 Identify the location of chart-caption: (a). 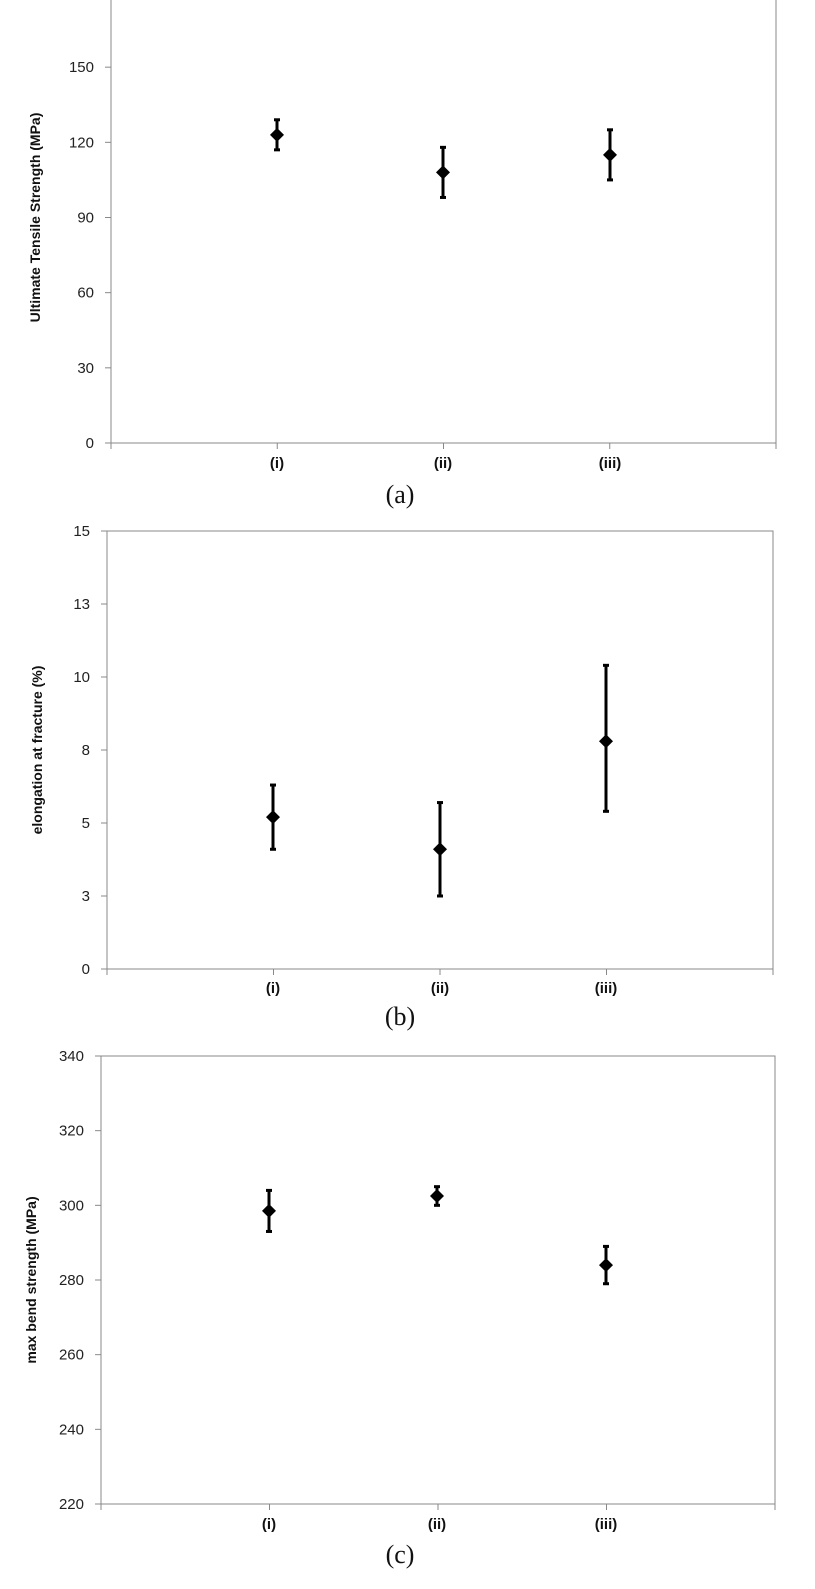
(400, 494).